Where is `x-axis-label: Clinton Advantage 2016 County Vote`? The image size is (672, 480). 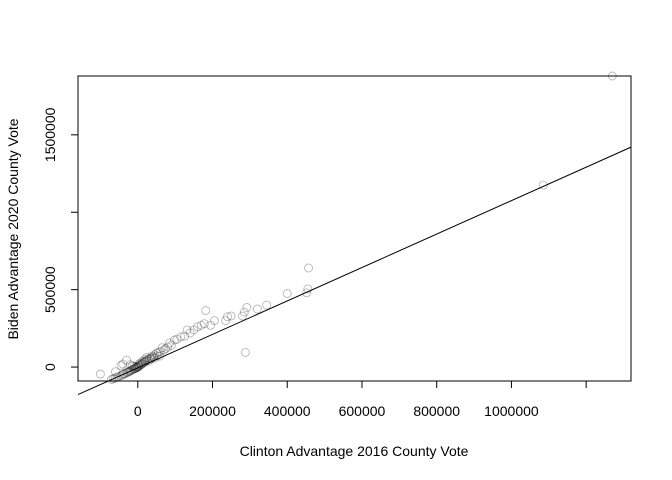
x-axis-label: Clinton Advantage 2016 County Vote is located at coordinates (354, 451).